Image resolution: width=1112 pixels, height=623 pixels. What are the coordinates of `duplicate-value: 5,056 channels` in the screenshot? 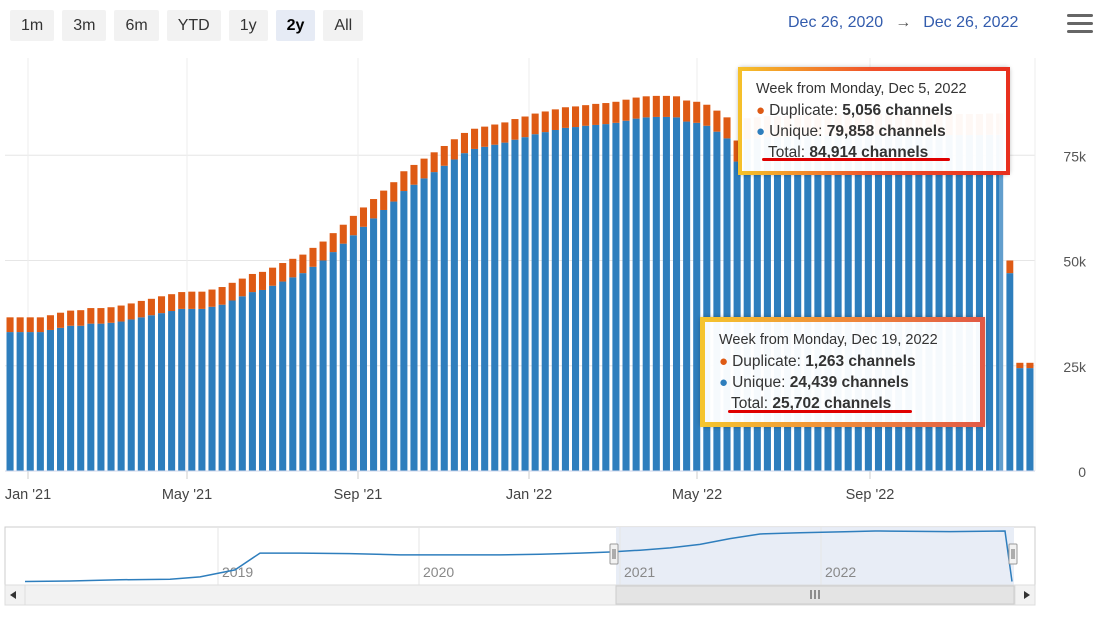 It's located at (897, 110).